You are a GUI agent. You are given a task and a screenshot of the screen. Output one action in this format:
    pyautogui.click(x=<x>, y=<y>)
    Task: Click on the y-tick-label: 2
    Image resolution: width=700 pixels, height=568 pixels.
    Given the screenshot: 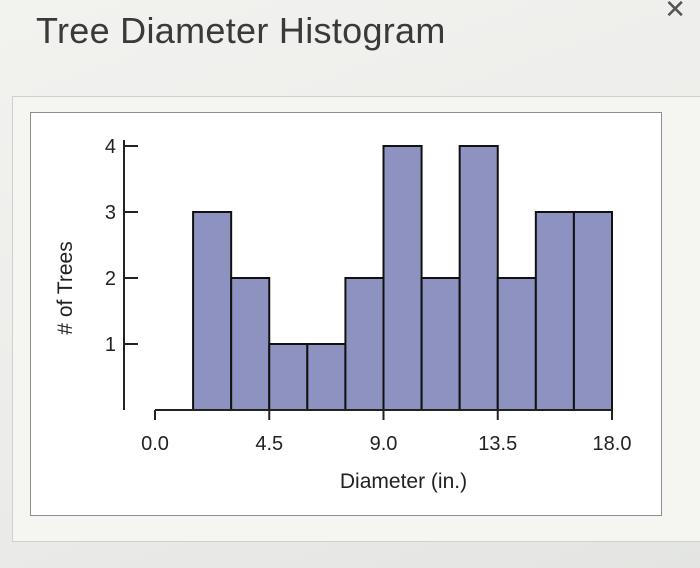 What is the action you would take?
    pyautogui.click(x=110, y=279)
    